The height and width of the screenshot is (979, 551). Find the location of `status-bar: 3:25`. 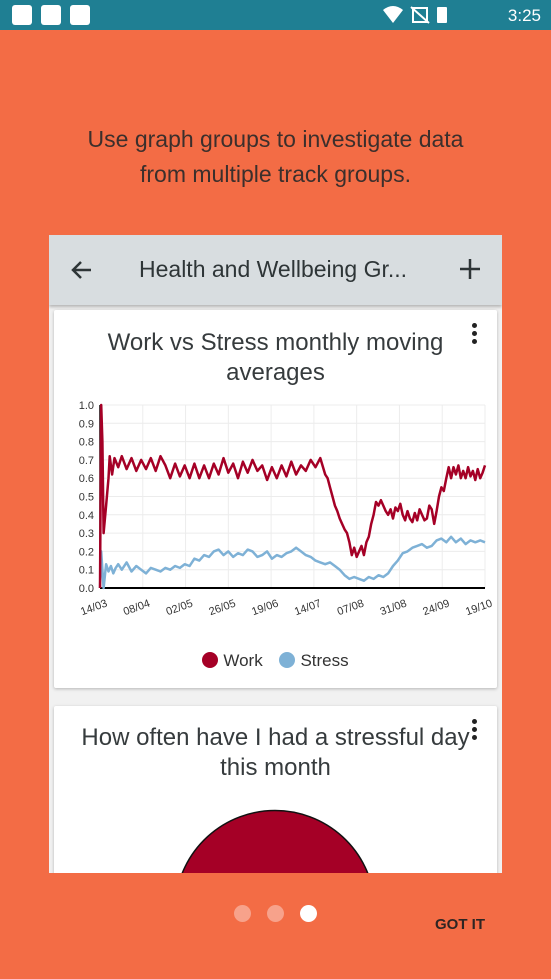

status-bar: 3:25 is located at coordinates (275, 15).